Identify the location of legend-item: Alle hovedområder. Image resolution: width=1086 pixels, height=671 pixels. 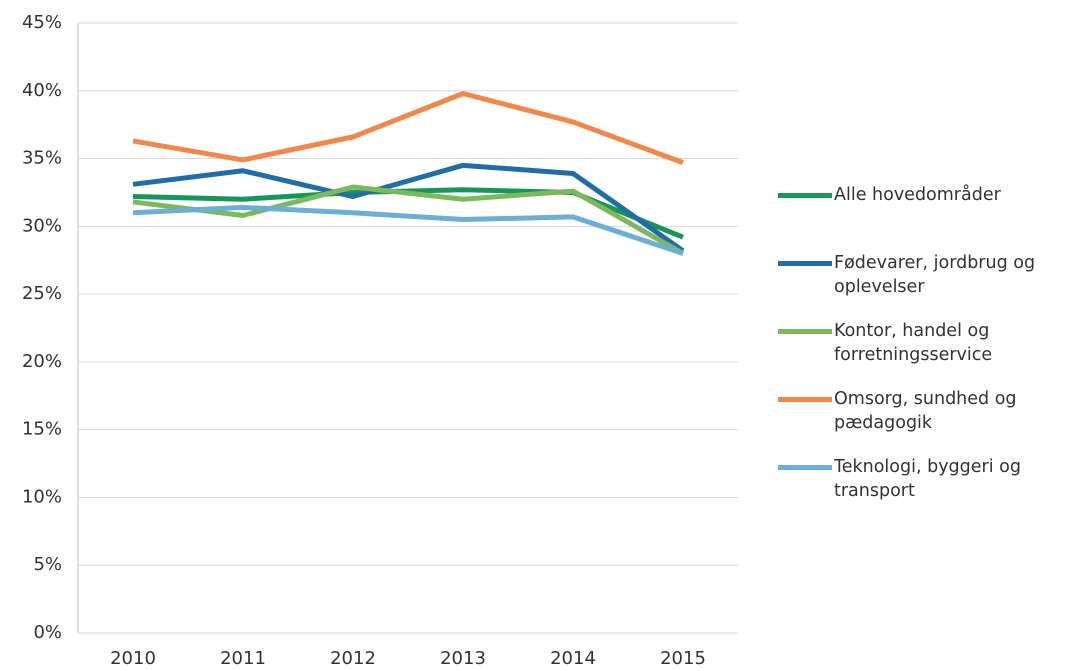
(928, 195).